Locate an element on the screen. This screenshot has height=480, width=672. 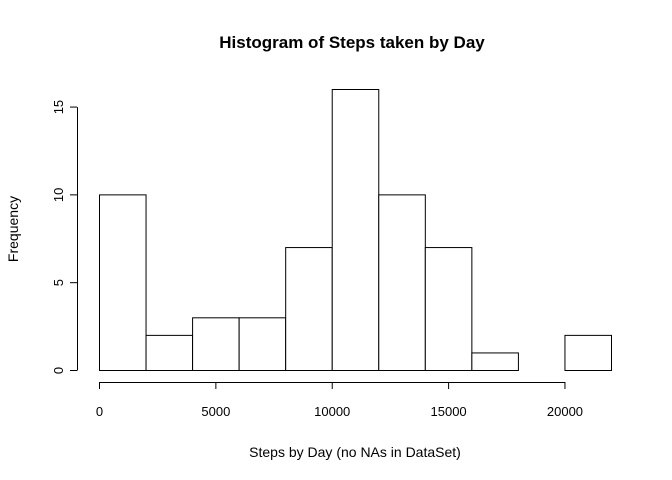
y-axis: 0 5 10 15 is located at coordinates (64, 237).